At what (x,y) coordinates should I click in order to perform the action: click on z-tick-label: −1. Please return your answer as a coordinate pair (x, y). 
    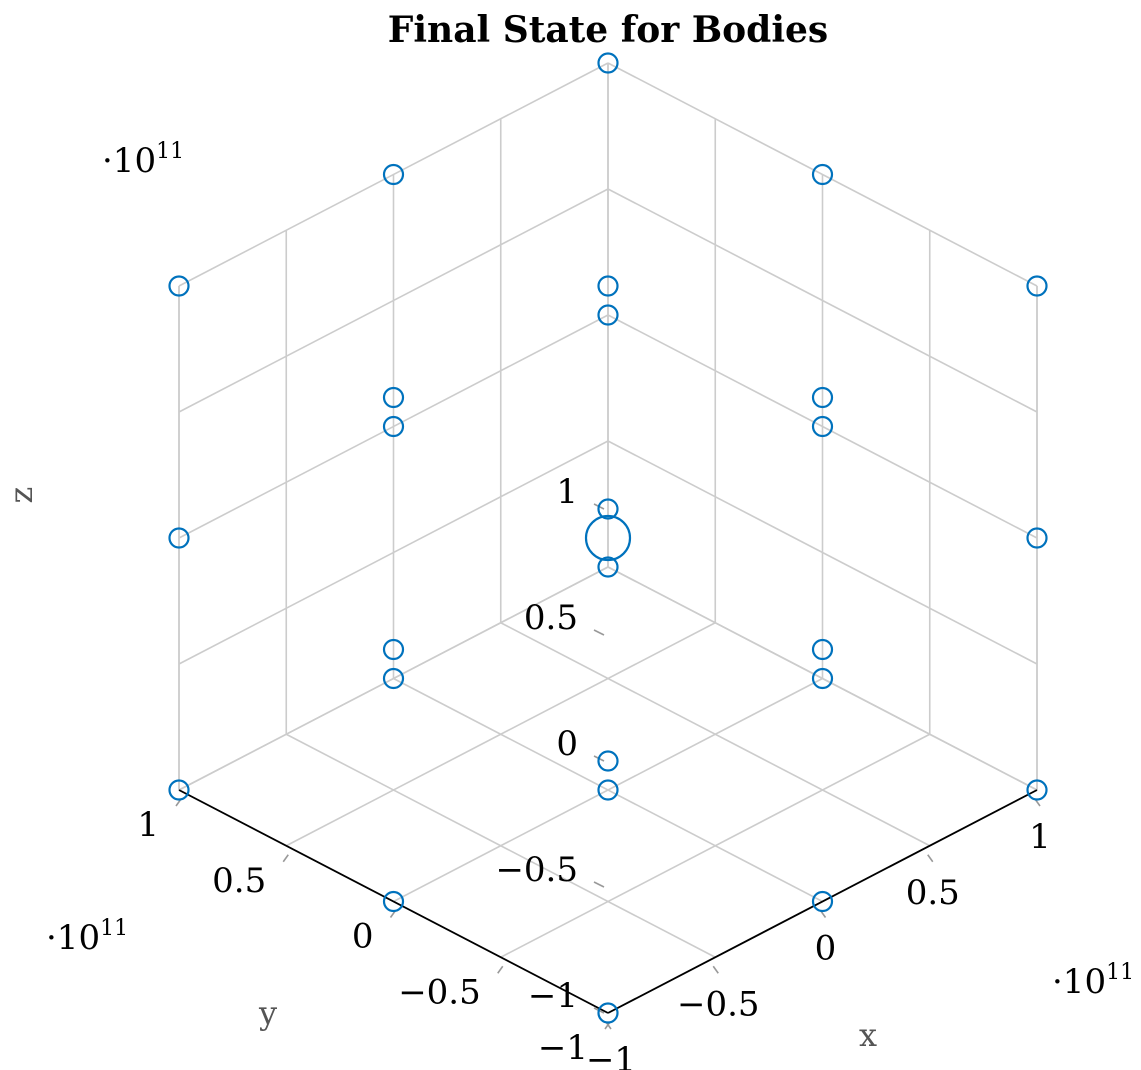
    Looking at the image, I should click on (553, 996).